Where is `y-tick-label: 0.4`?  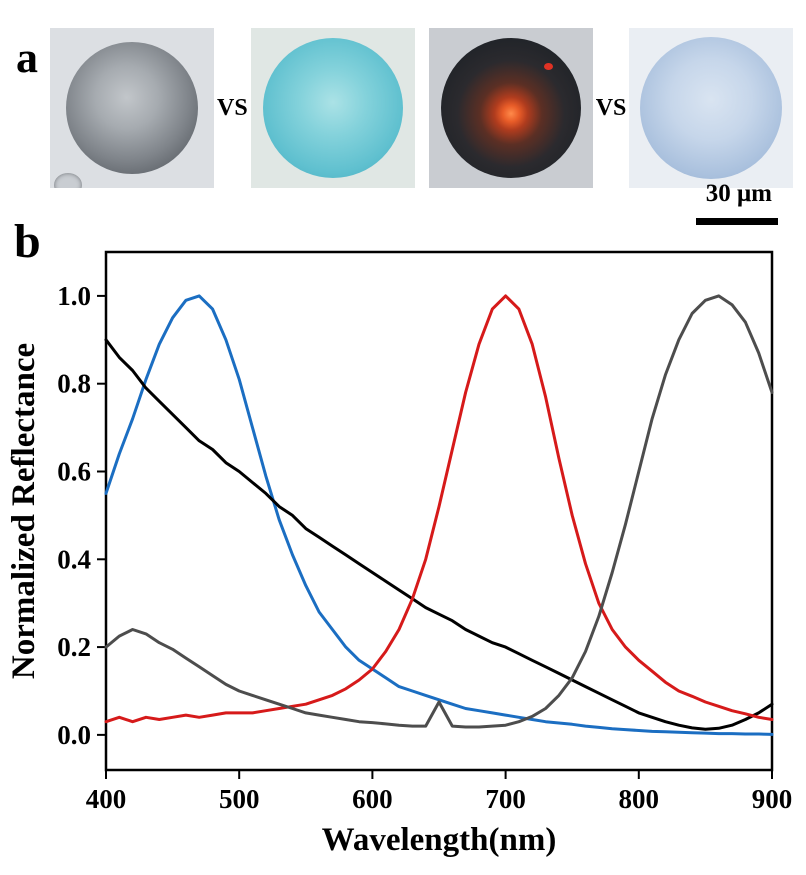 y-tick-label: 0.4 is located at coordinates (74, 559).